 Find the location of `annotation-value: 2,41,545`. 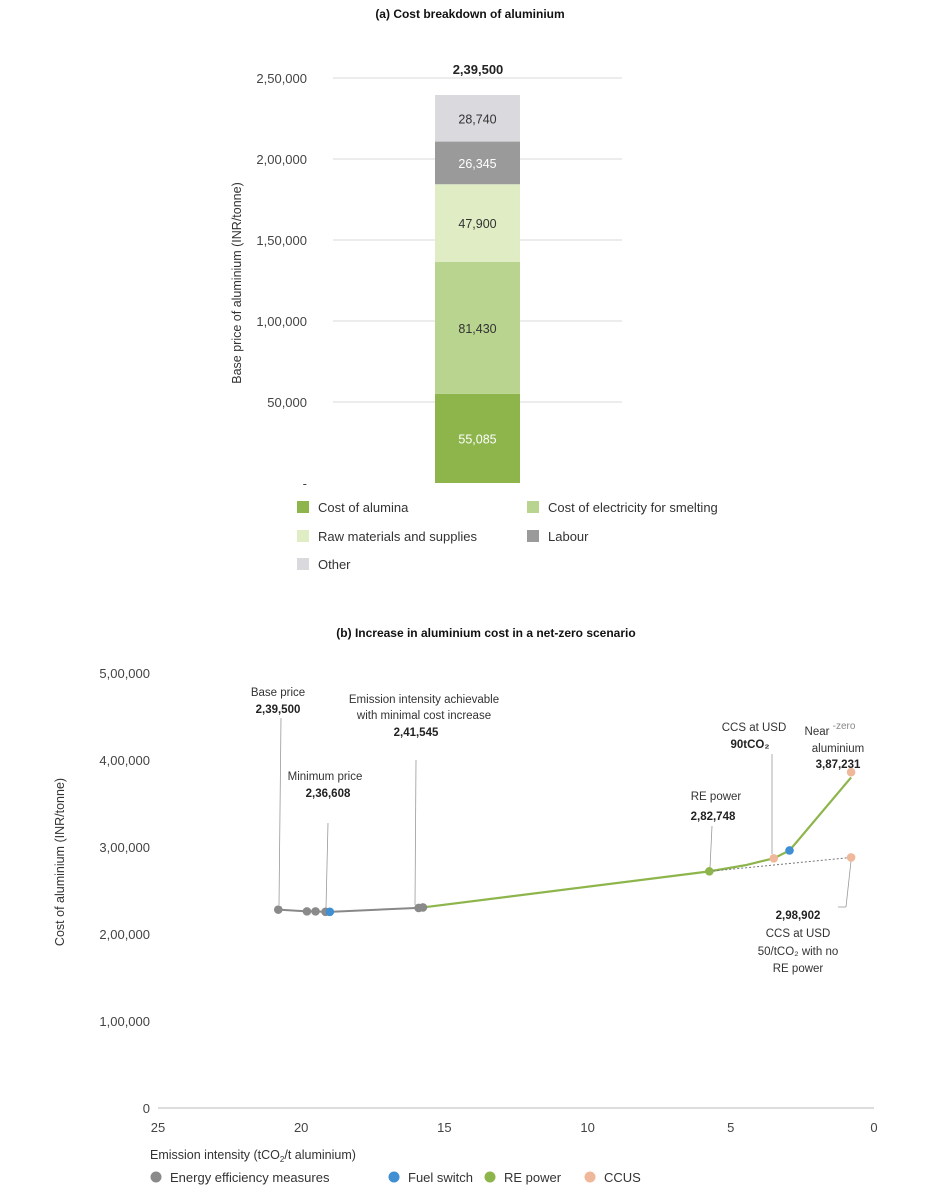

annotation-value: 2,41,545 is located at coordinates (416, 733).